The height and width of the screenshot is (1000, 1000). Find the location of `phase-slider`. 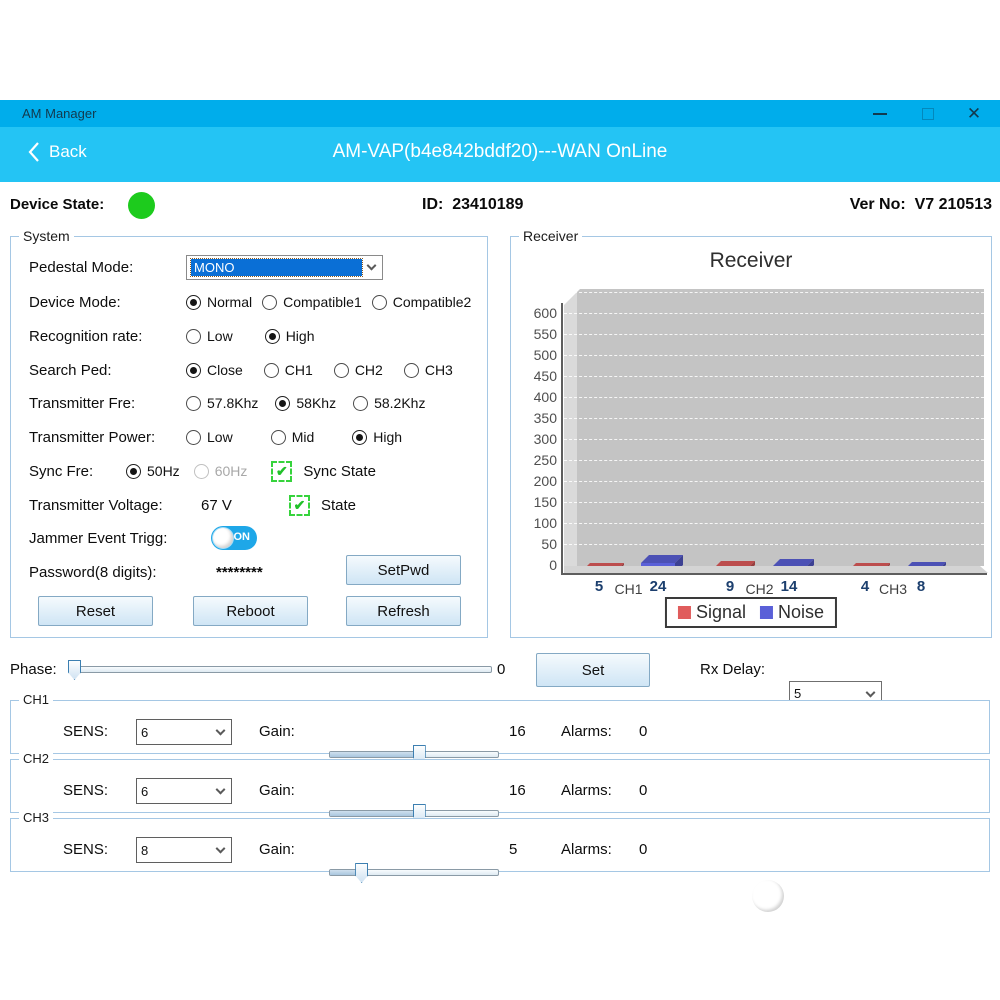

phase-slider is located at coordinates (280, 669).